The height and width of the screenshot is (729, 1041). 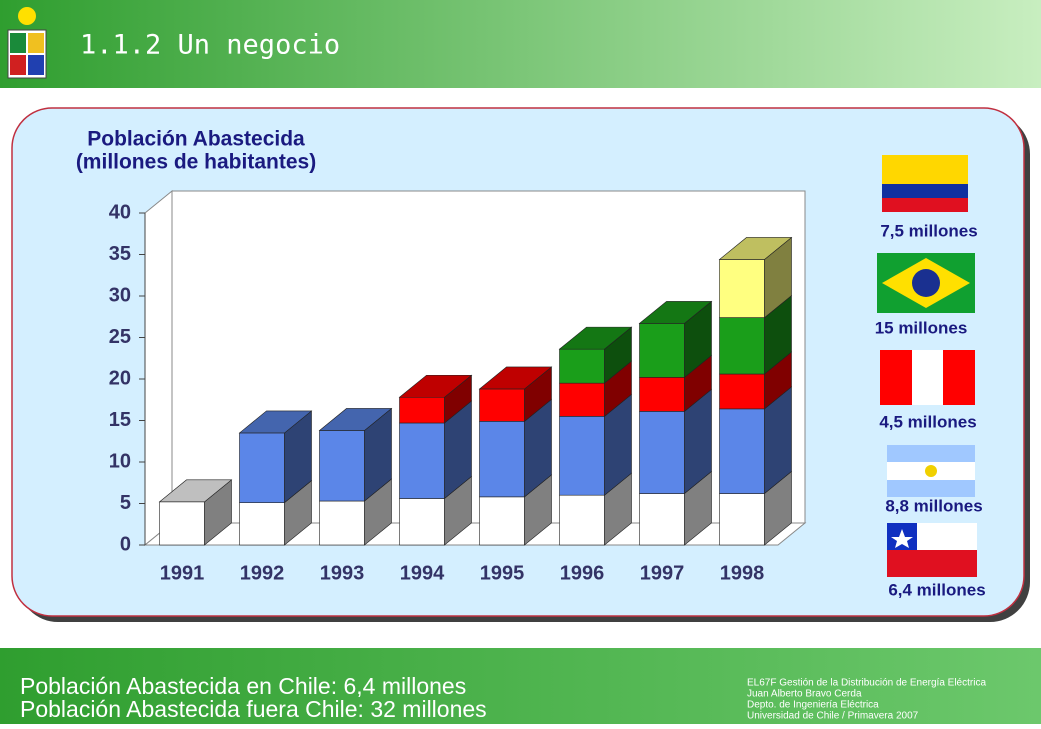 What do you see at coordinates (125, 544) in the screenshot?
I see `y-tick-label: 0` at bounding box center [125, 544].